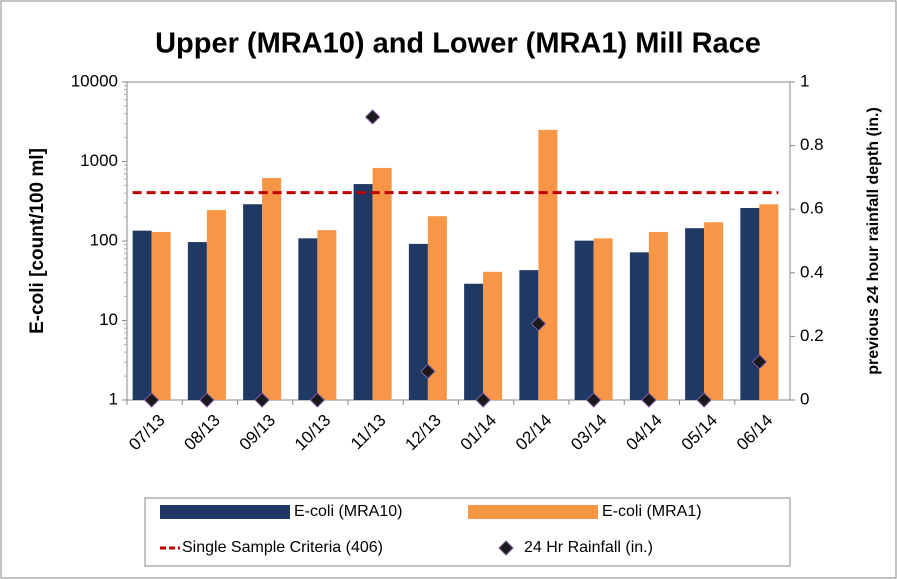 The image size is (897, 579). What do you see at coordinates (37, 241) in the screenshot?
I see `y-axis-title: E-coli [count/100 ml]` at bounding box center [37, 241].